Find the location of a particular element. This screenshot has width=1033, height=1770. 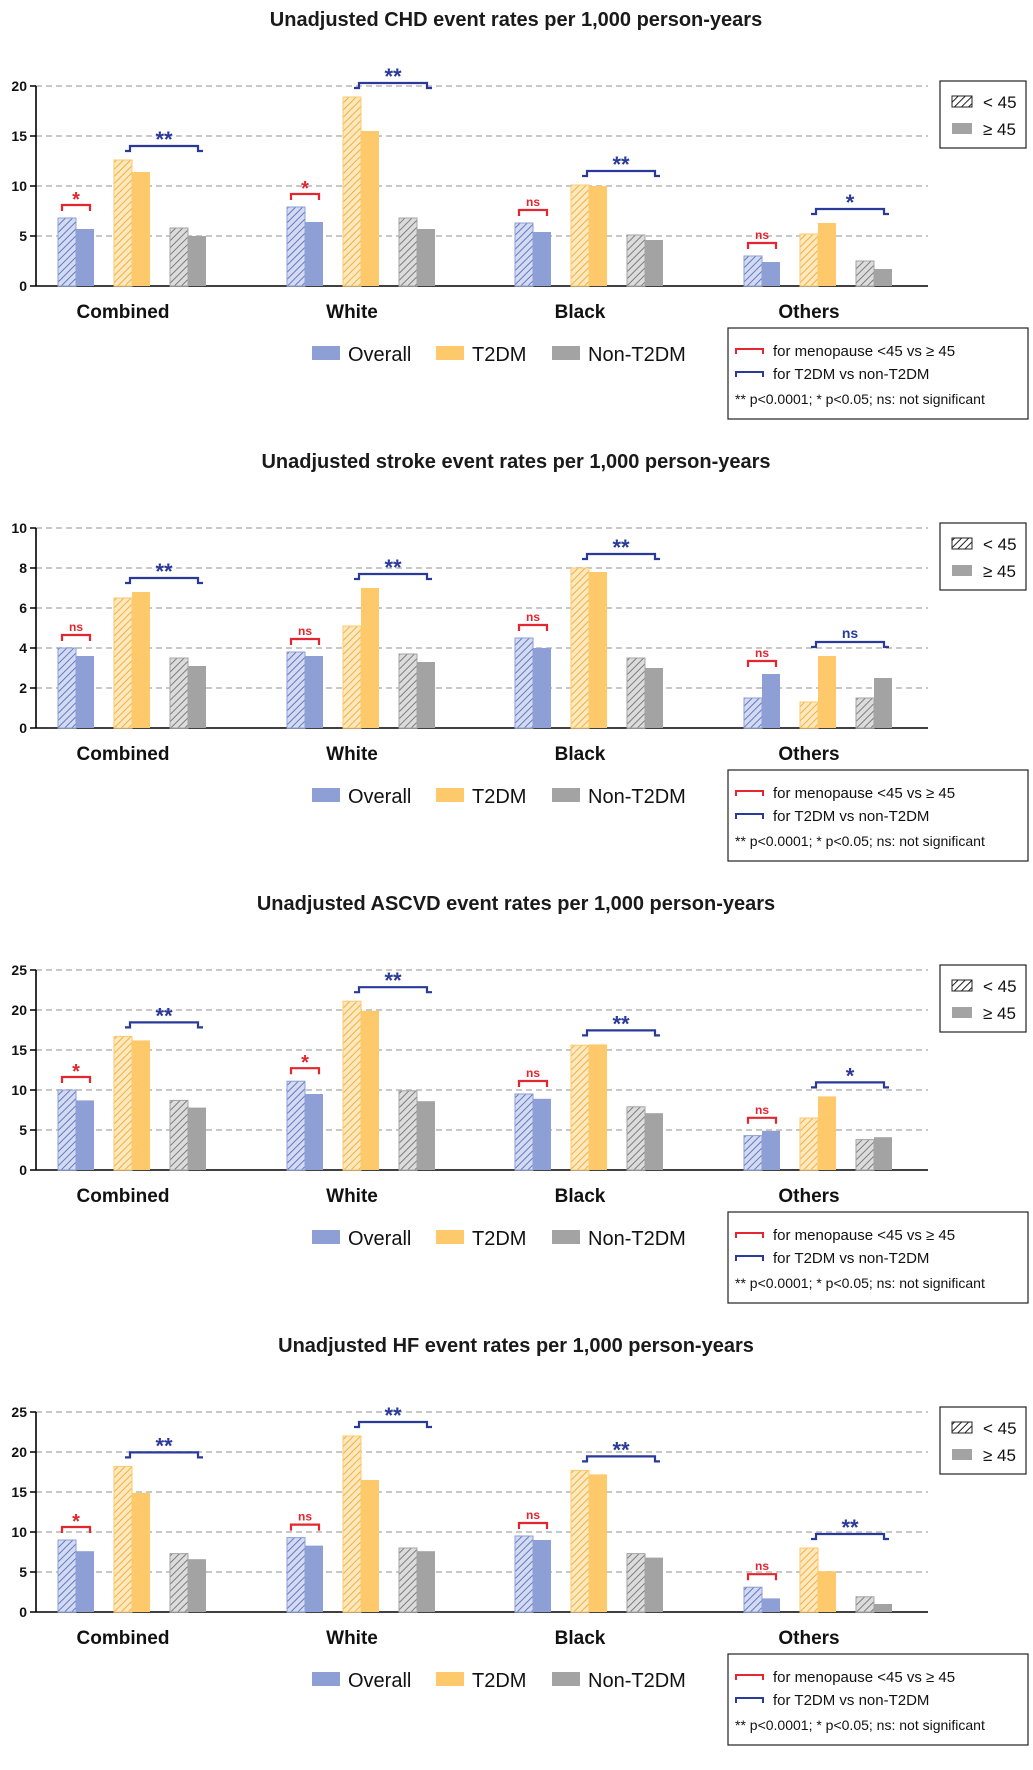

y-tick-label: 15 is located at coordinates (19, 1050).